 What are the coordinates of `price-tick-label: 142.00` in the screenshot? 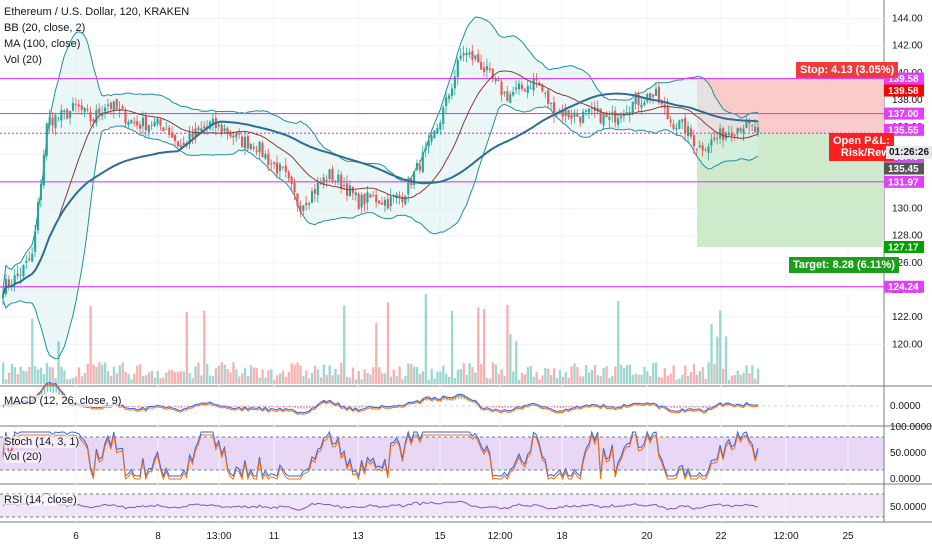 It's located at (907, 46).